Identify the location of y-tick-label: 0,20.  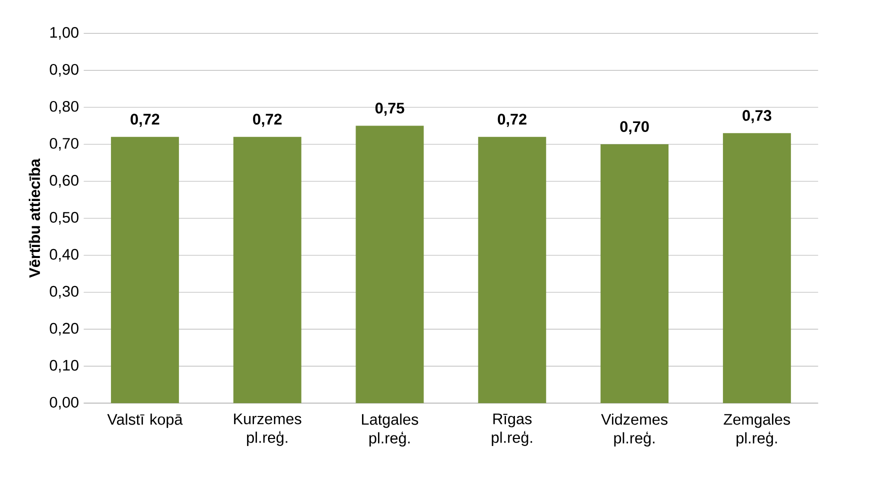
(64, 329).